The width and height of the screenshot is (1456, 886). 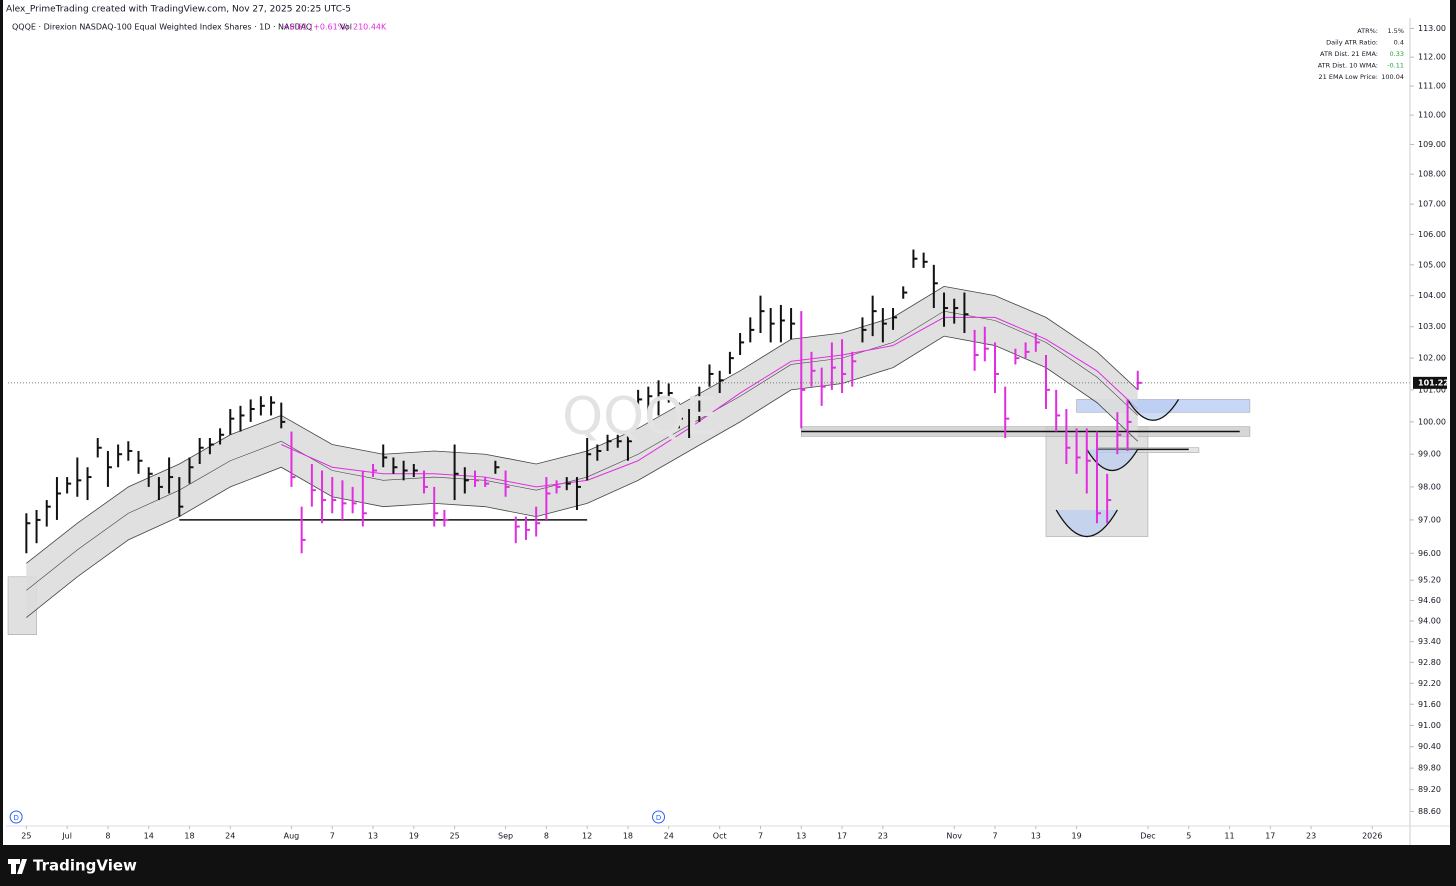 I want to click on x-tick-label: Jul, so click(x=66, y=836).